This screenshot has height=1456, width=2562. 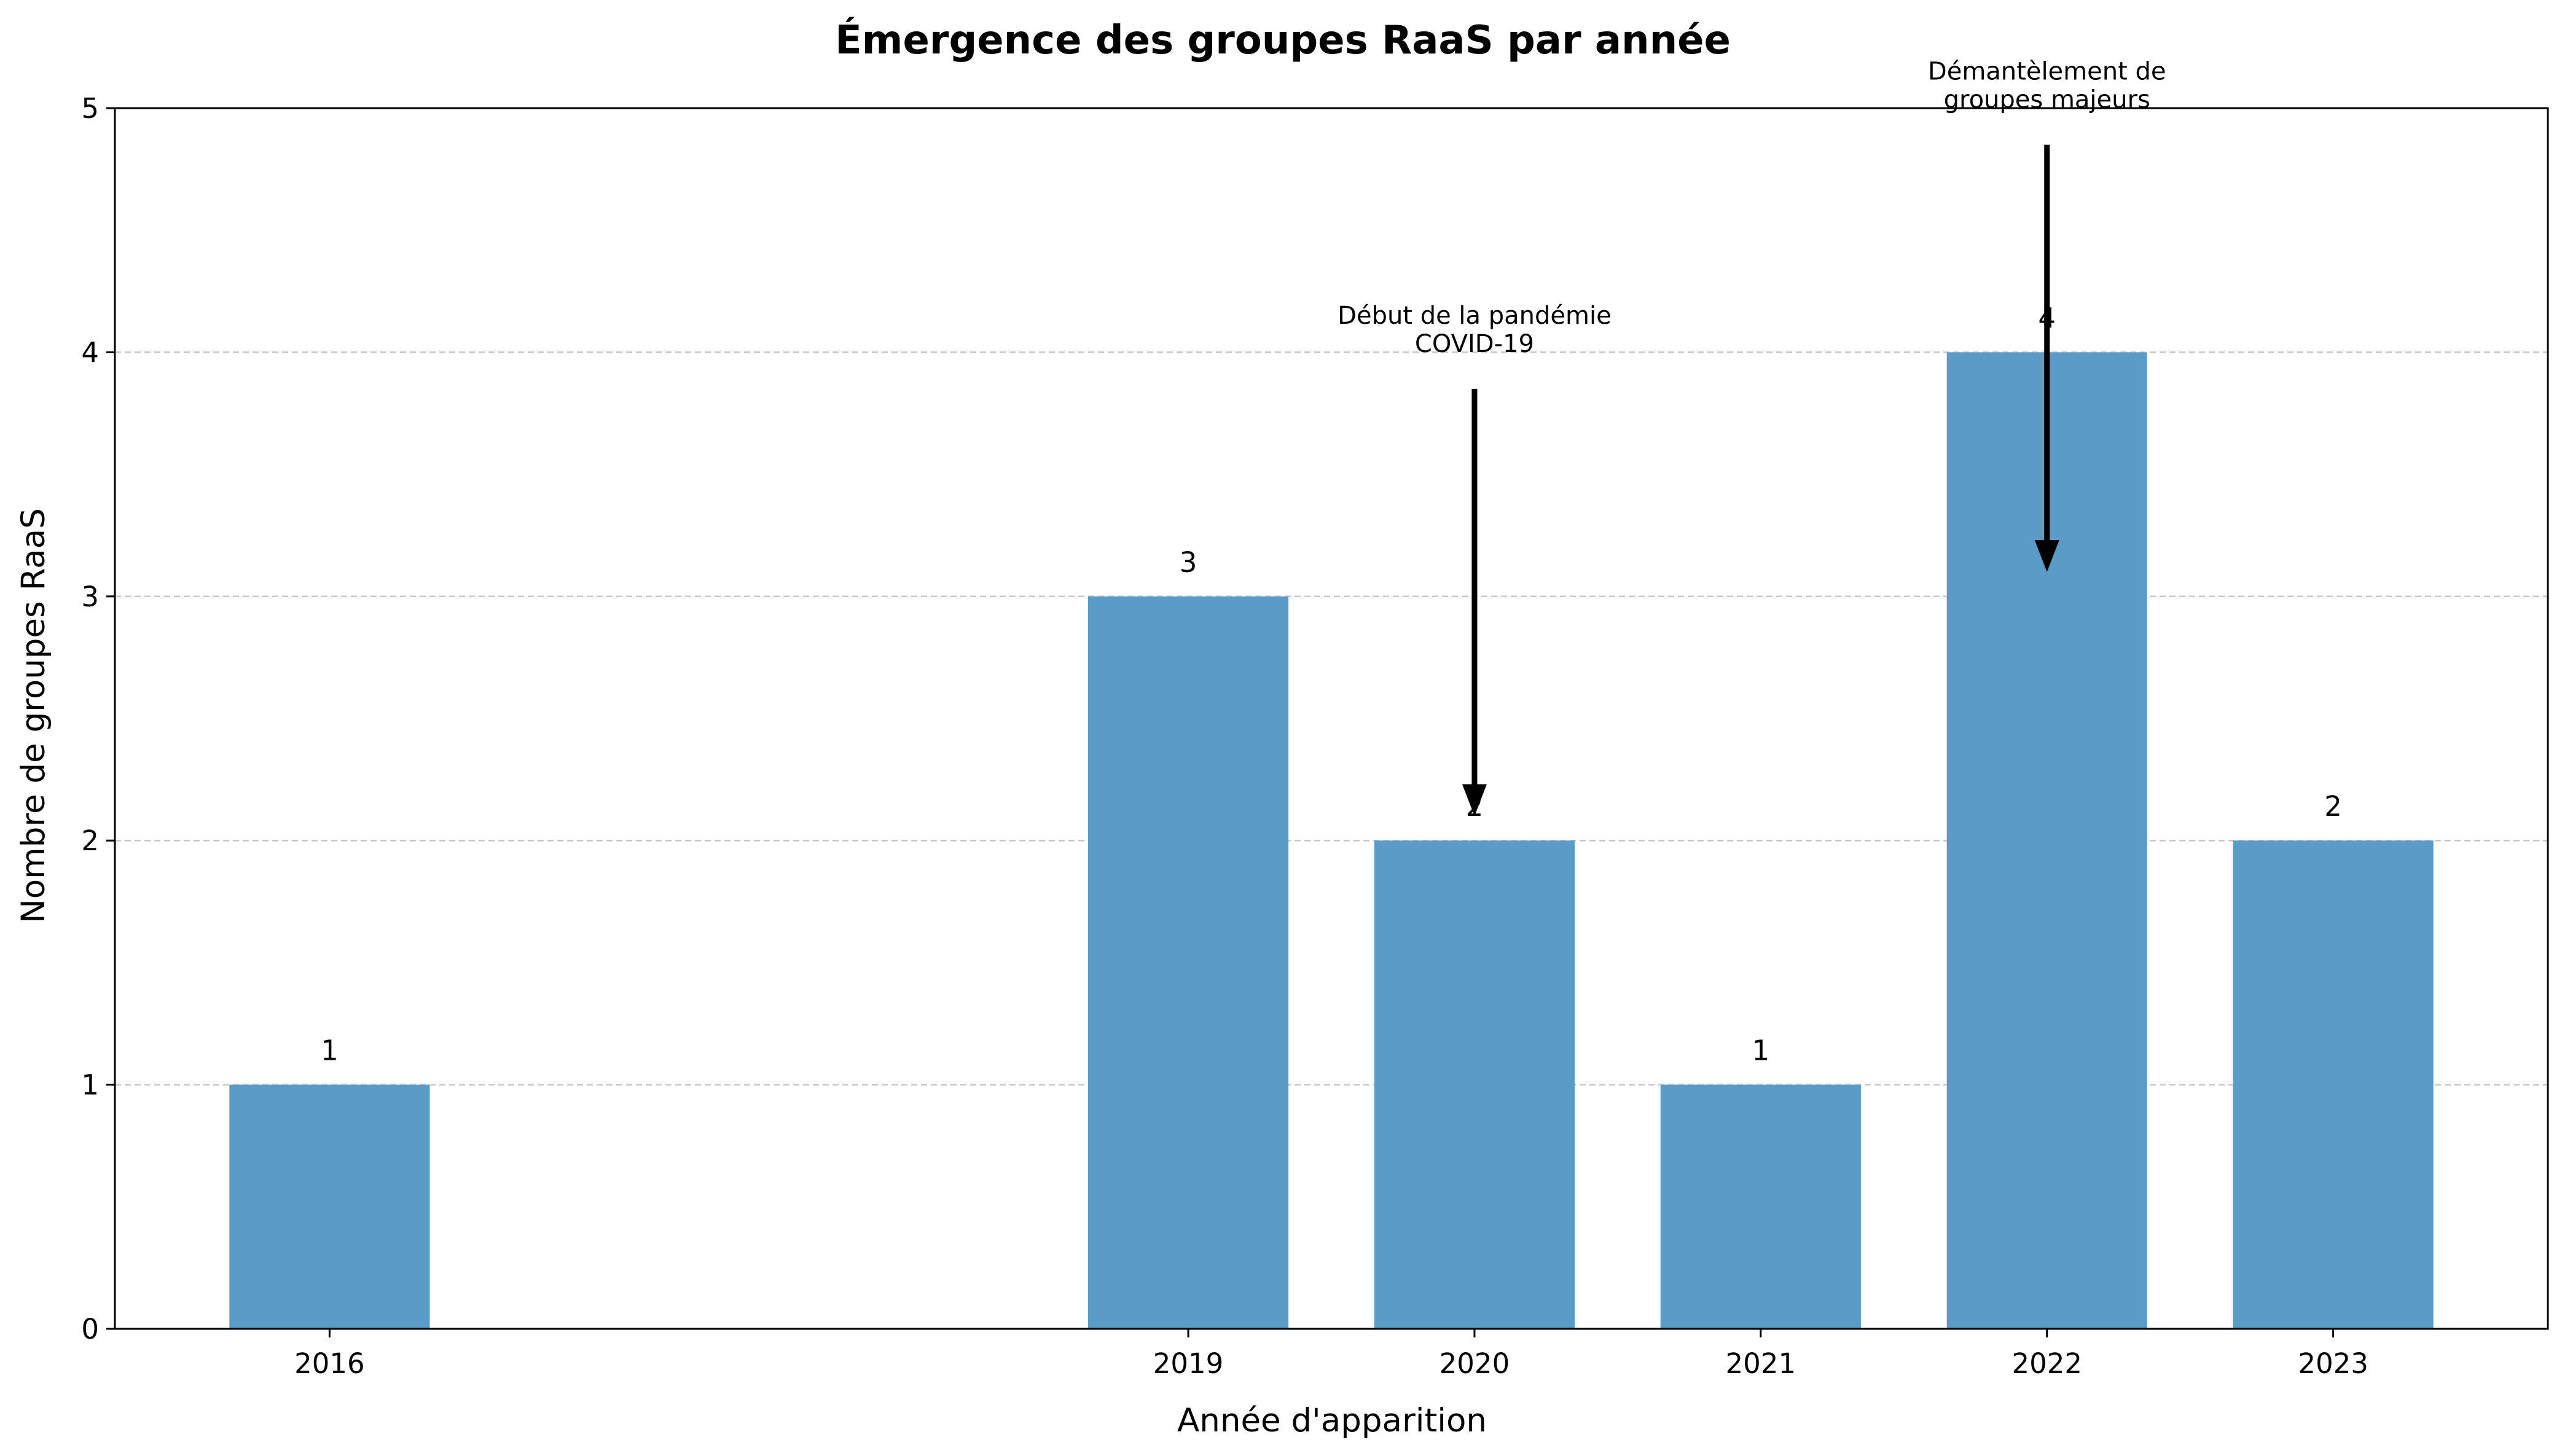 I want to click on x-tick-label: 2016, so click(x=329, y=1363).